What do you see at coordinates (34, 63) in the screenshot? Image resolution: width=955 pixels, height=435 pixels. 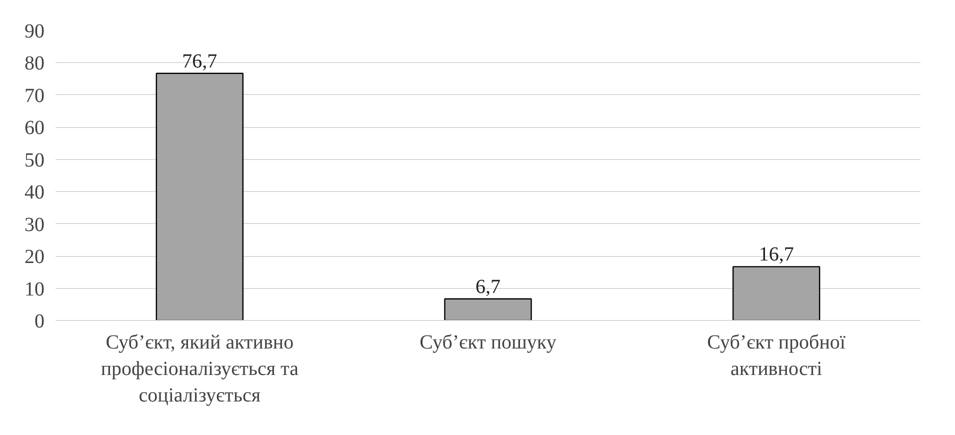 I see `y-tick-label: 80` at bounding box center [34, 63].